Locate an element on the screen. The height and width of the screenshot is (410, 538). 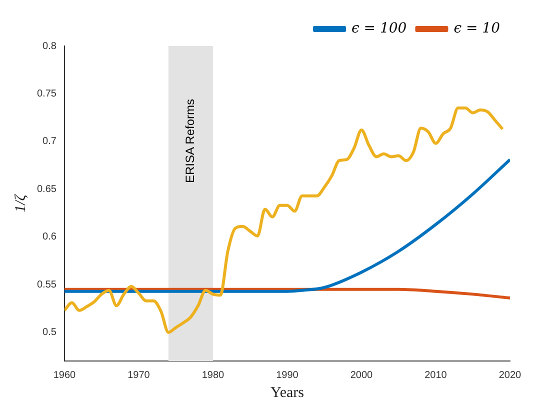
x-tick-label: 1990 is located at coordinates (287, 375).